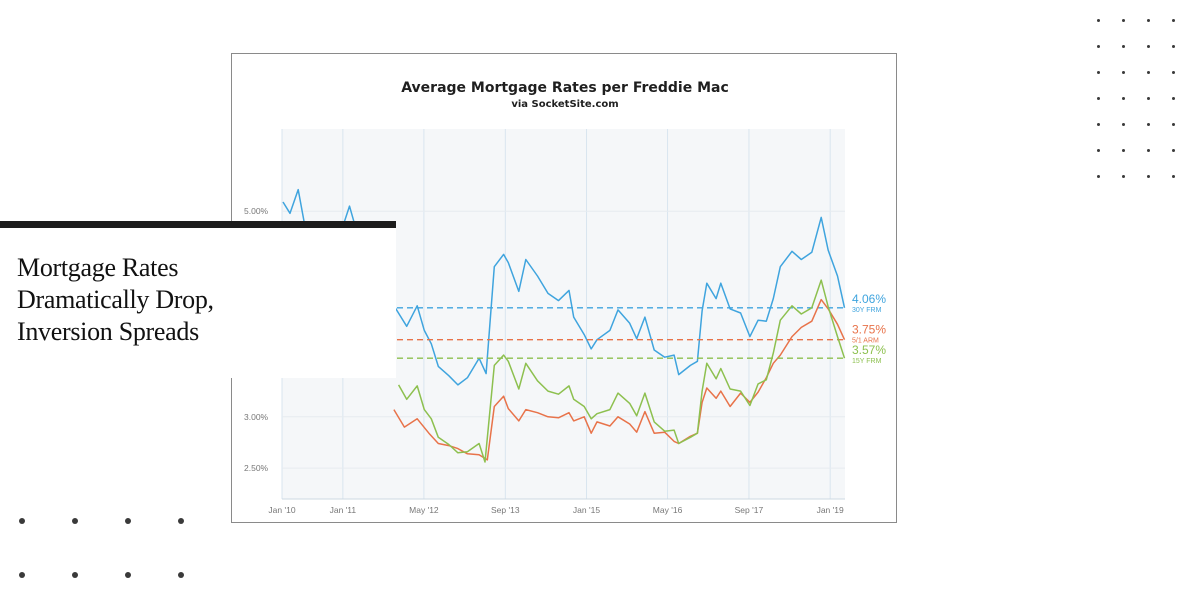 The image size is (1200, 600). I want to click on x-tick-label: Sep '13, so click(505, 510).